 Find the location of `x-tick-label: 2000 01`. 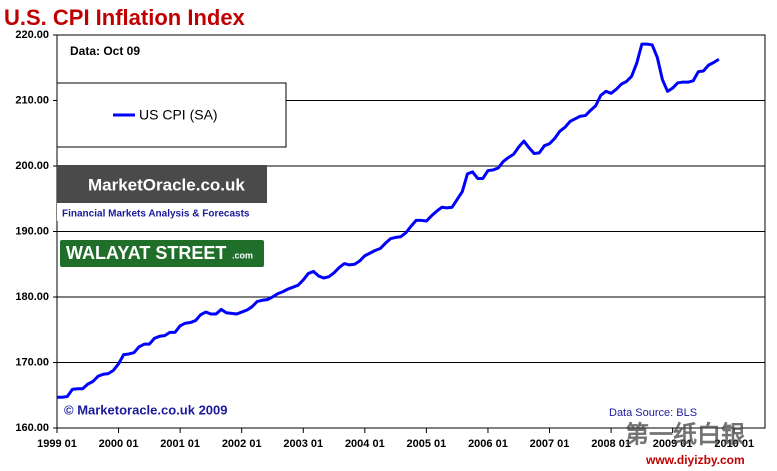

x-tick-label: 2000 01 is located at coordinates (119, 444).